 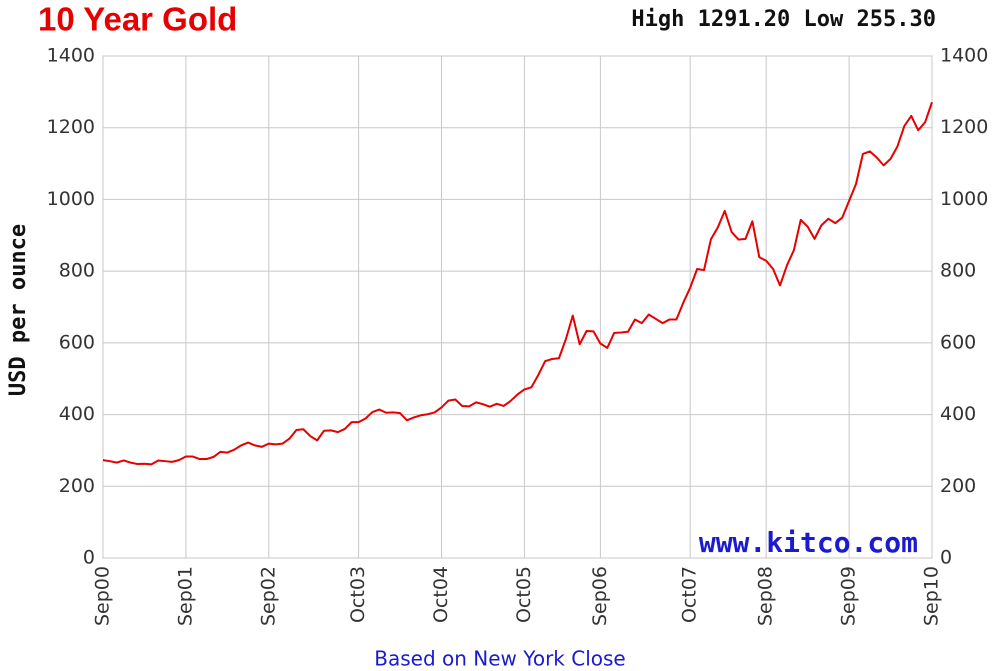 I want to click on x-tick-label: Oct04, so click(x=441, y=594).